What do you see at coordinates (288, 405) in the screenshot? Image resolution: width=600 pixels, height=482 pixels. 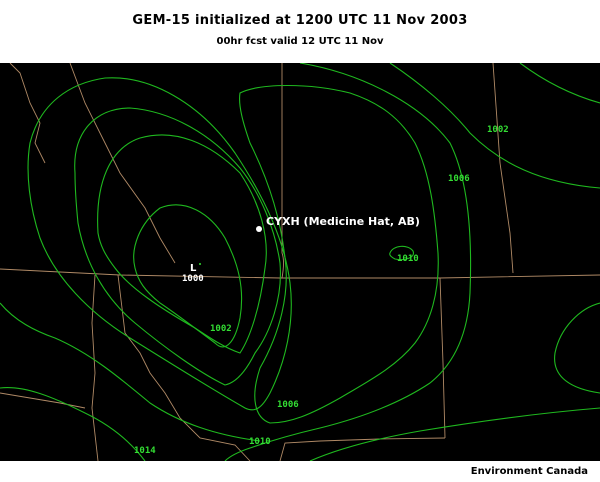 I see `isobar-label-1006-south: 1006` at bounding box center [288, 405].